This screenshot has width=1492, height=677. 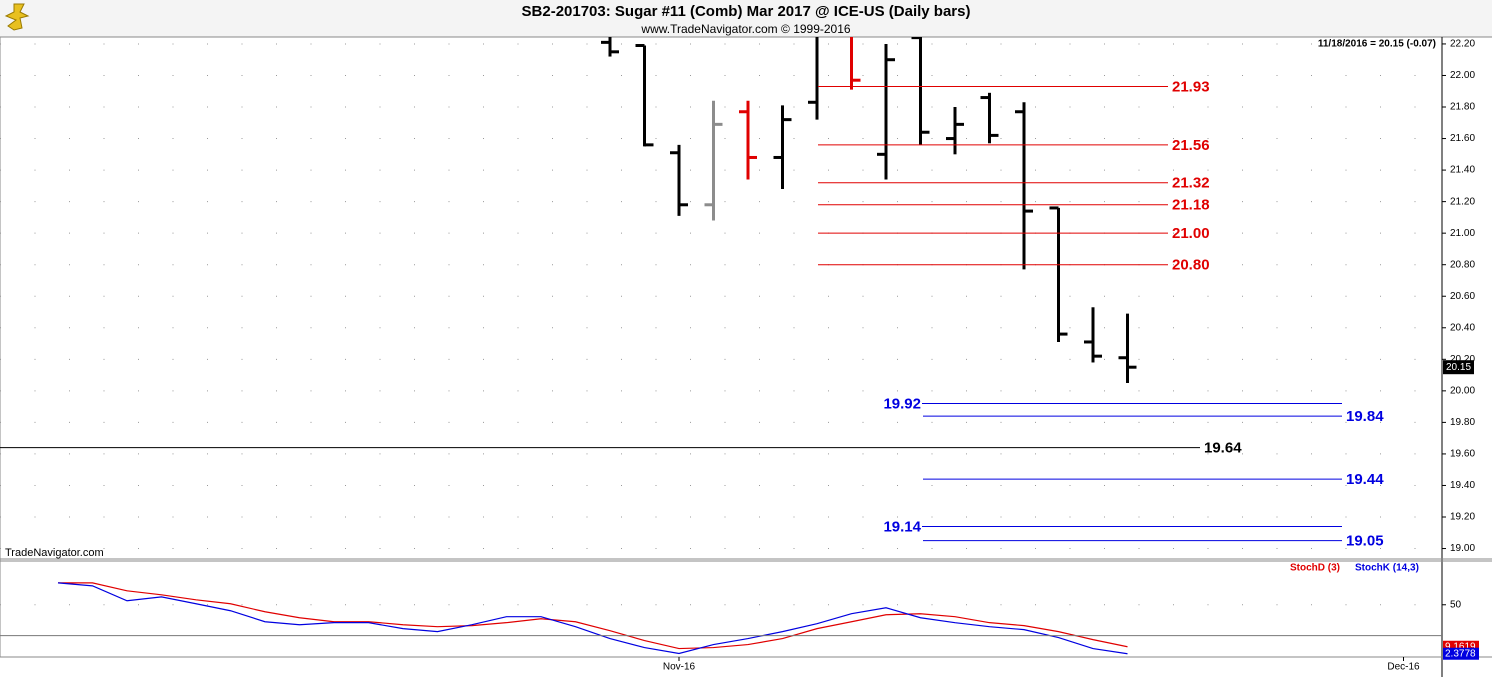 What do you see at coordinates (1191, 265) in the screenshot?
I see `level-label: 20.80` at bounding box center [1191, 265].